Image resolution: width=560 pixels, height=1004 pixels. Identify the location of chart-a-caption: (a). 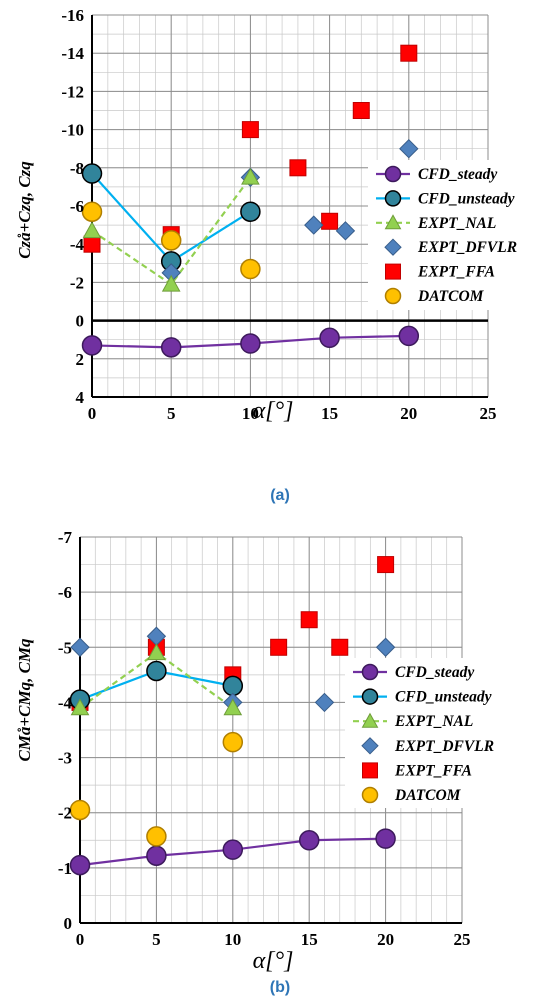
(280, 495).